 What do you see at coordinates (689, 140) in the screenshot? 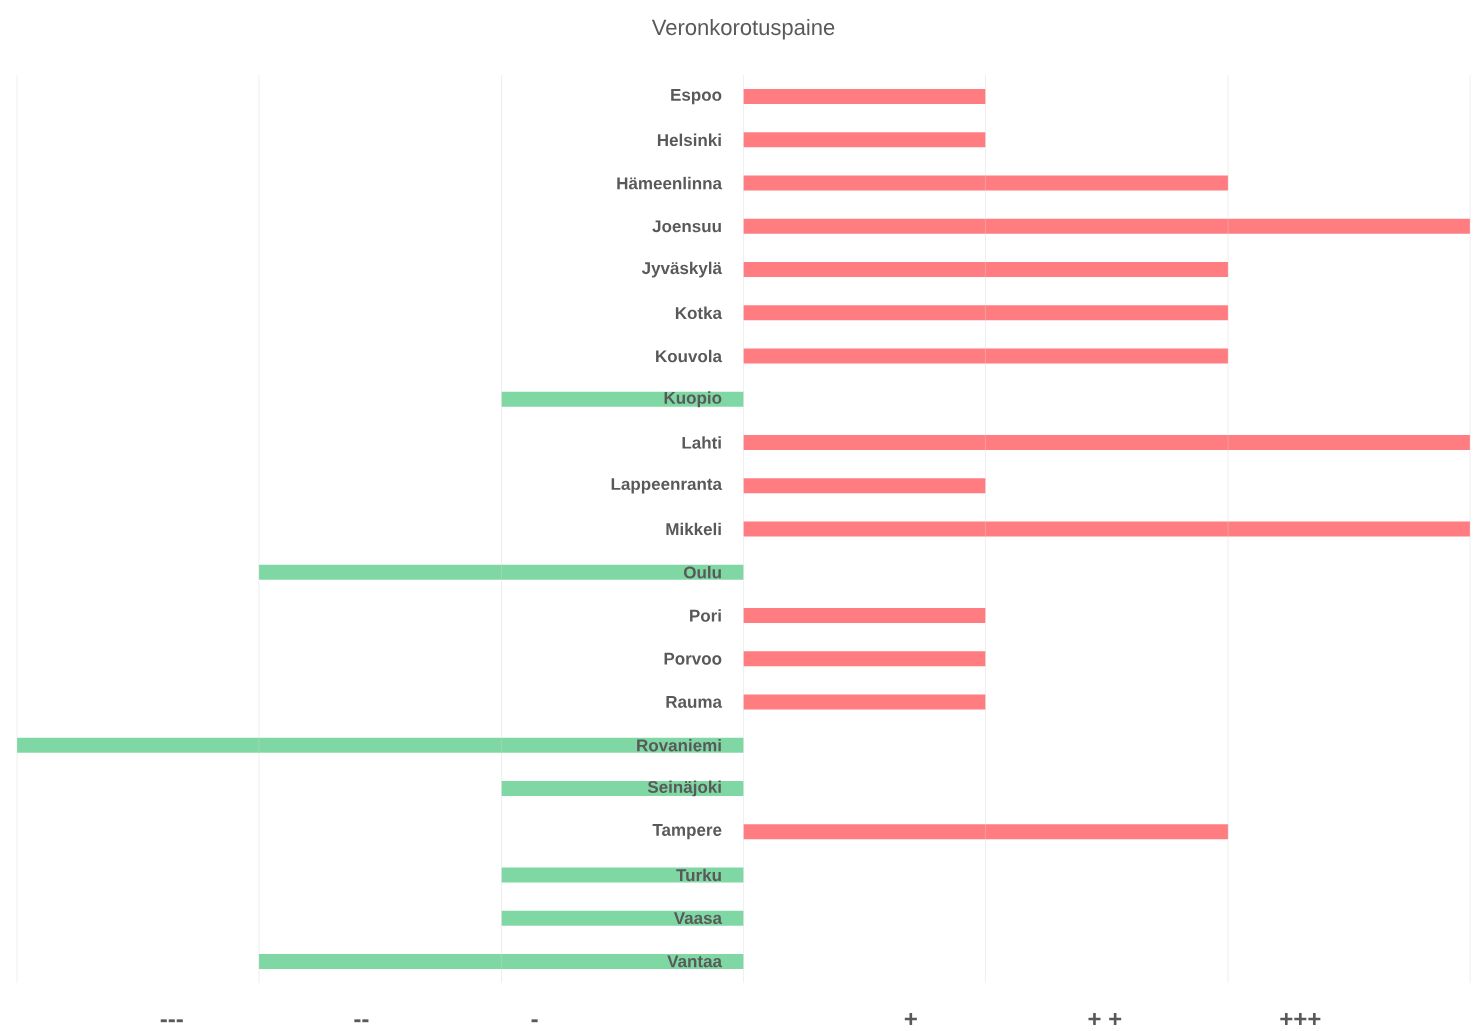
I see `y-tick-label: Helsinki` at bounding box center [689, 140].